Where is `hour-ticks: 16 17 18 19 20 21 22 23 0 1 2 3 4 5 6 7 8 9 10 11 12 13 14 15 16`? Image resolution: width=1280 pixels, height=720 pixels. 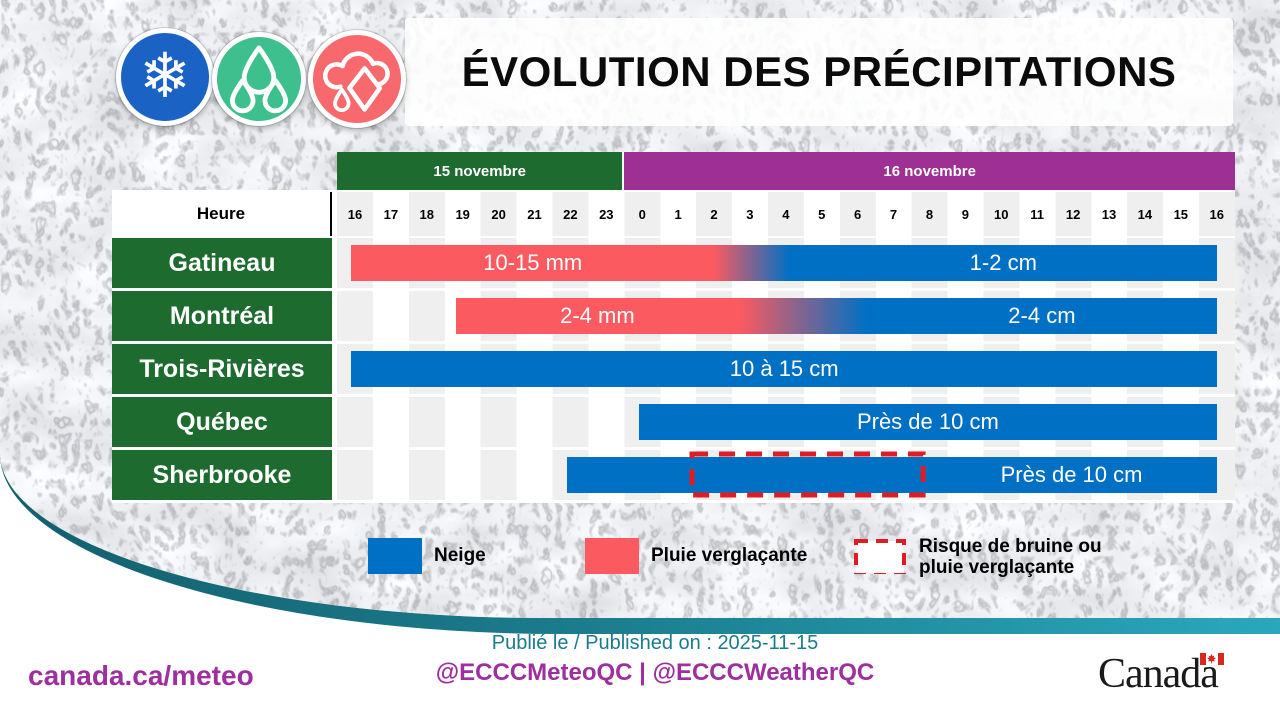
hour-ticks: 16 17 18 19 20 21 22 23 0 1 2 3 4 5 6 7 8 9 10 11 12 13 14 15 16 is located at coordinates (786, 214).